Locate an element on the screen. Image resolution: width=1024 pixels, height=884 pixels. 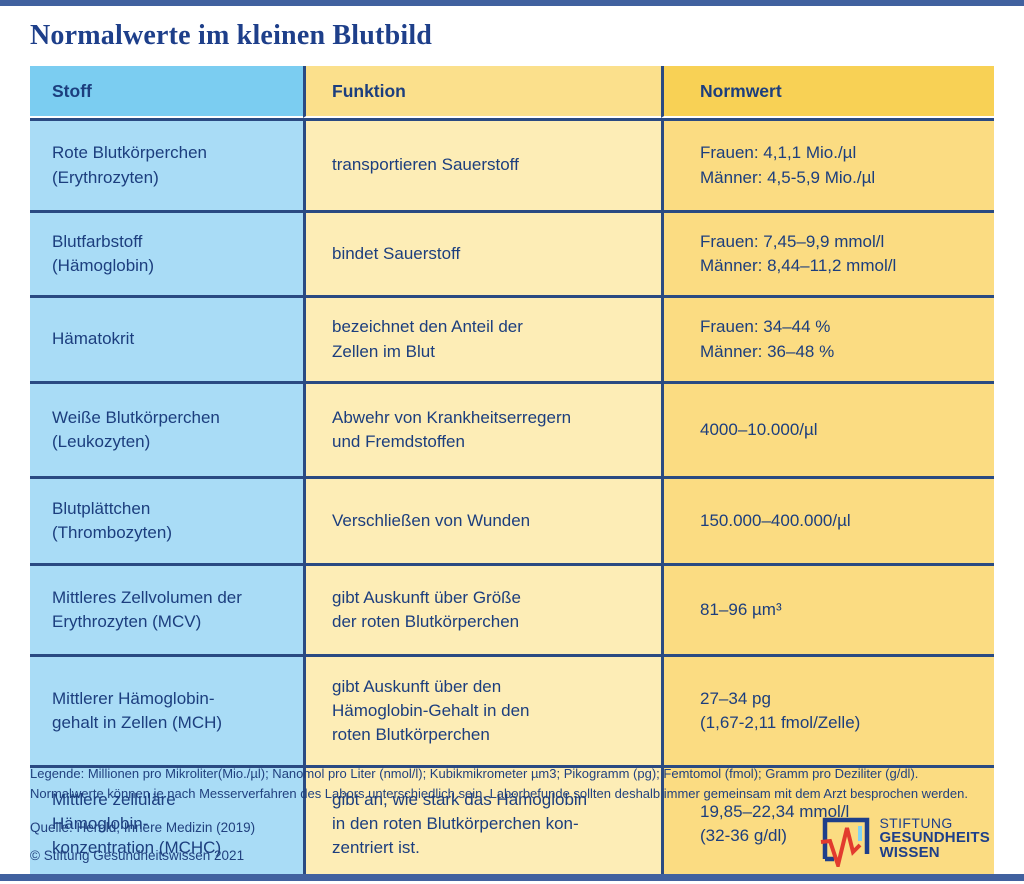
logo-line-stiftung: STIFTUNG is located at coordinates (916, 823).